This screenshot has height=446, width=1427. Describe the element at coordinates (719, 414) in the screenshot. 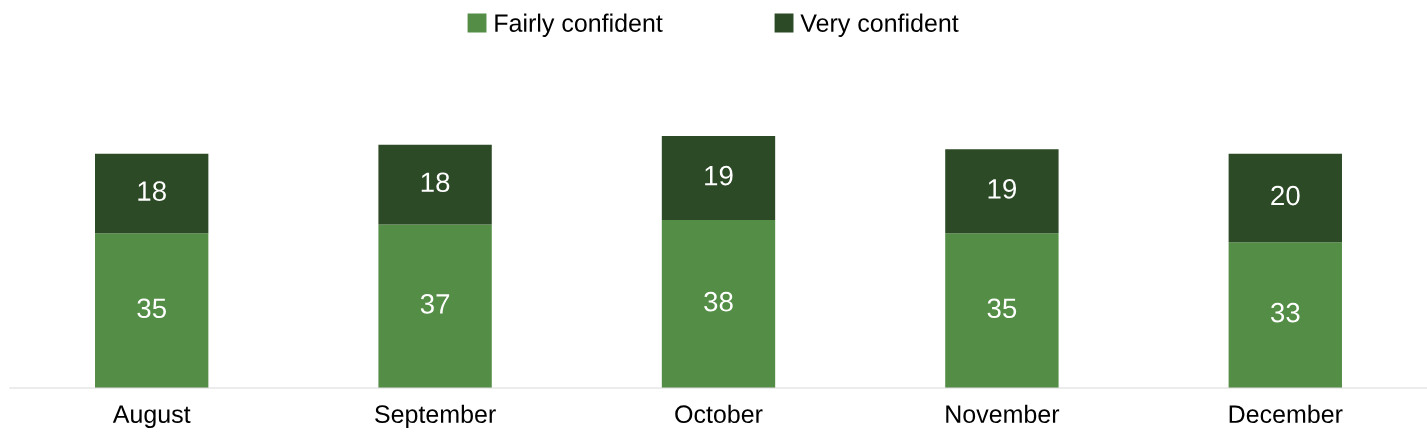

I see `x-tick-label: October` at that location.